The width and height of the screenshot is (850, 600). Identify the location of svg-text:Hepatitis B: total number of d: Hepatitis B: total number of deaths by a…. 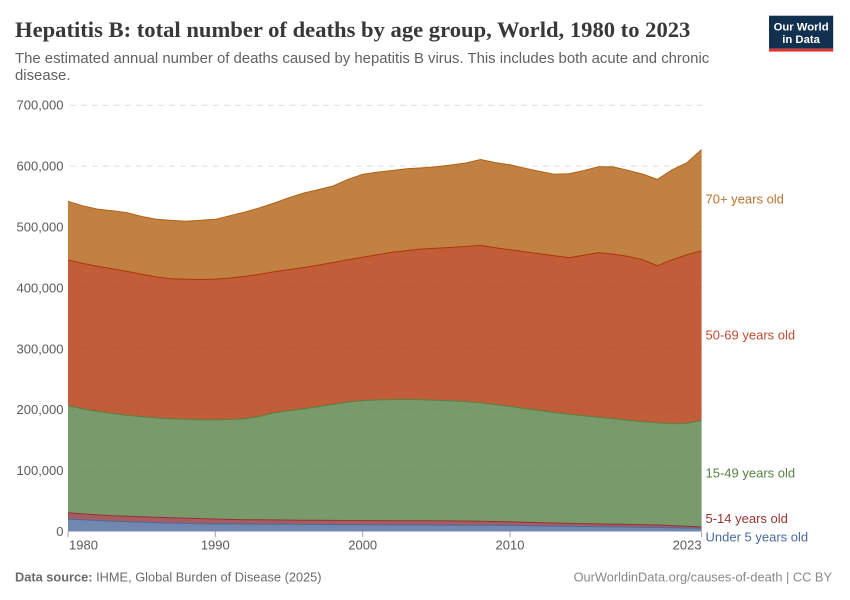
(352, 29).